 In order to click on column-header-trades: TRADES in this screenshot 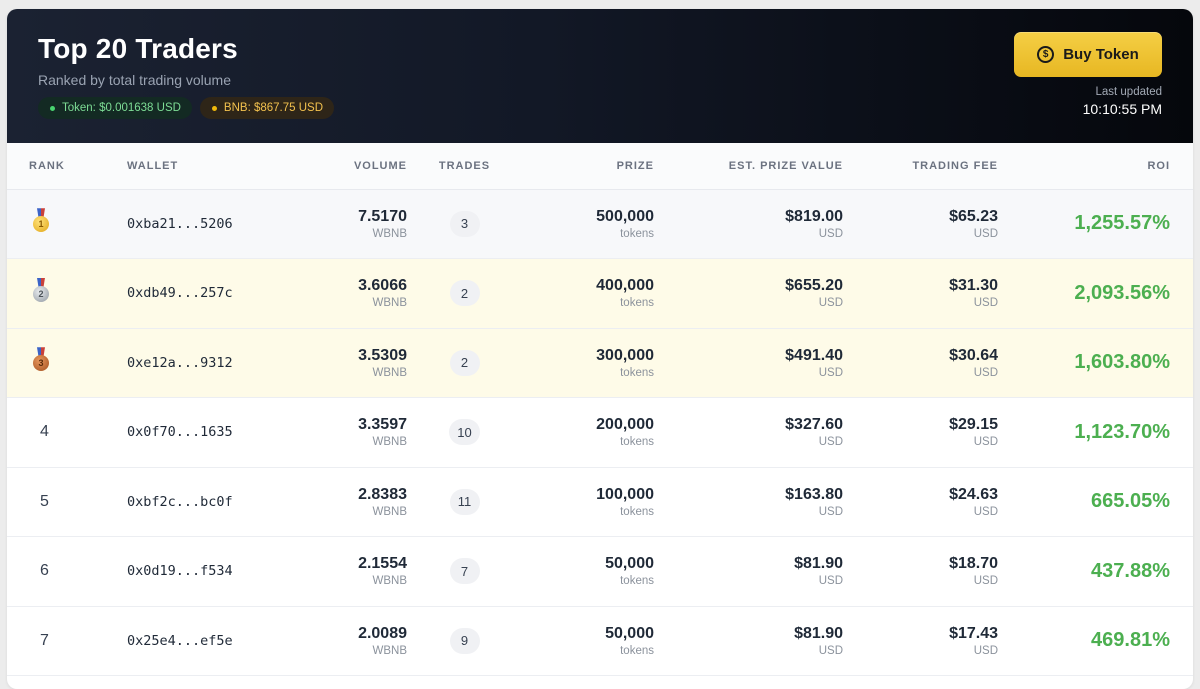, I will do `click(464, 166)`.